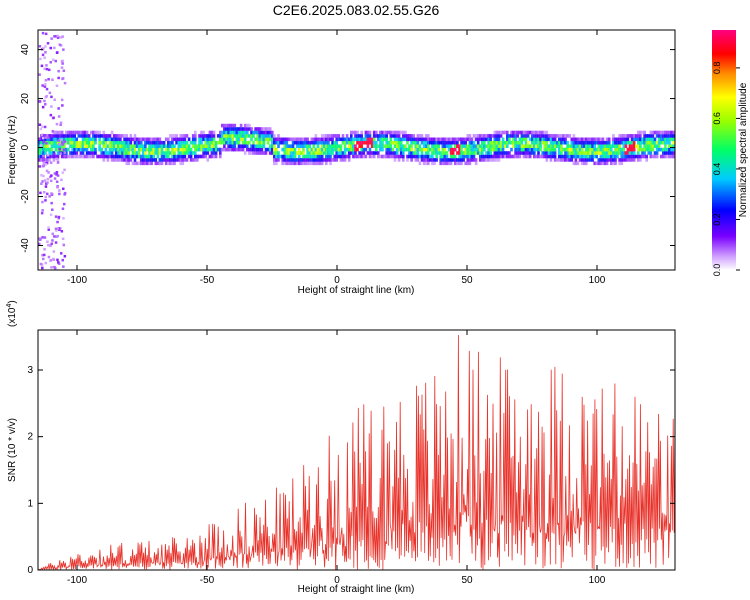 The image size is (750, 600). Describe the element at coordinates (30, 370) in the screenshot. I see `y-tick-label: 3` at that location.